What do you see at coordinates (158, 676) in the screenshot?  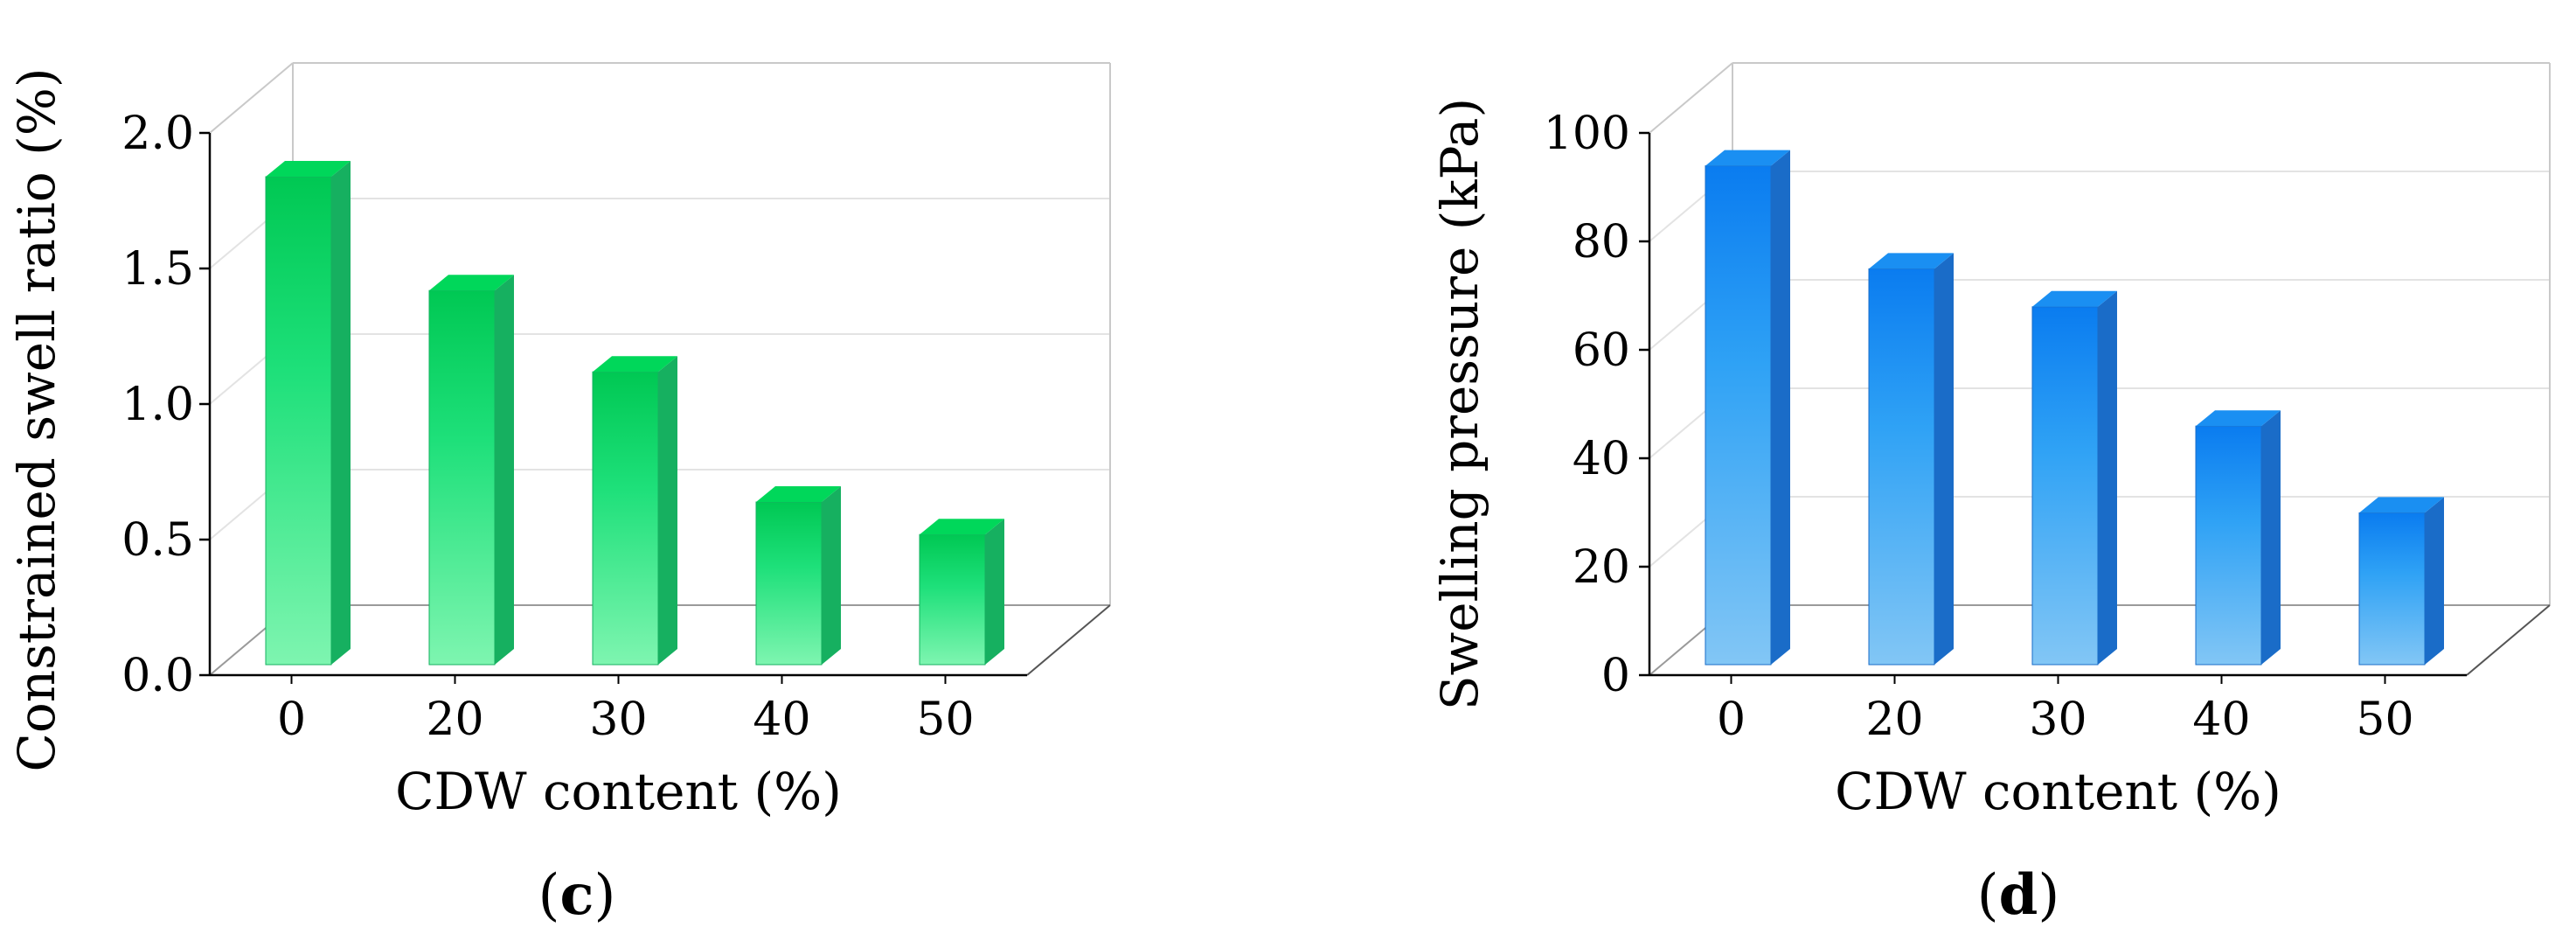 I see `y-tick-label: 0.0` at bounding box center [158, 676].